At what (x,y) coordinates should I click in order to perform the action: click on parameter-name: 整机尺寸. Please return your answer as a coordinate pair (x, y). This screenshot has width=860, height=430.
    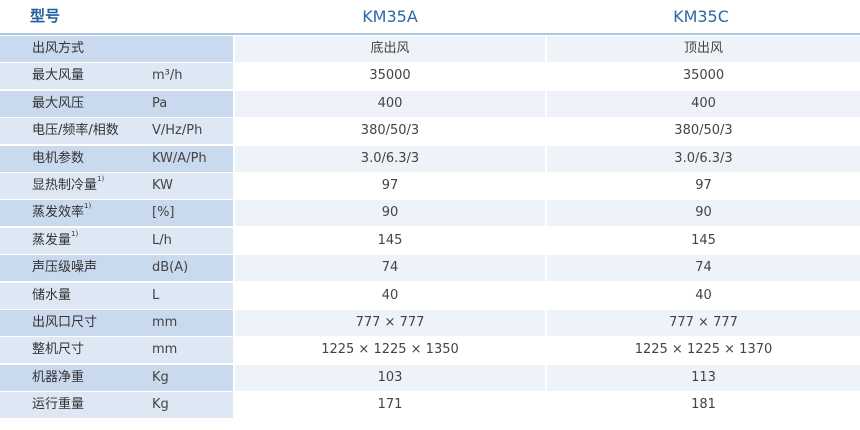
    Looking at the image, I should click on (58, 350).